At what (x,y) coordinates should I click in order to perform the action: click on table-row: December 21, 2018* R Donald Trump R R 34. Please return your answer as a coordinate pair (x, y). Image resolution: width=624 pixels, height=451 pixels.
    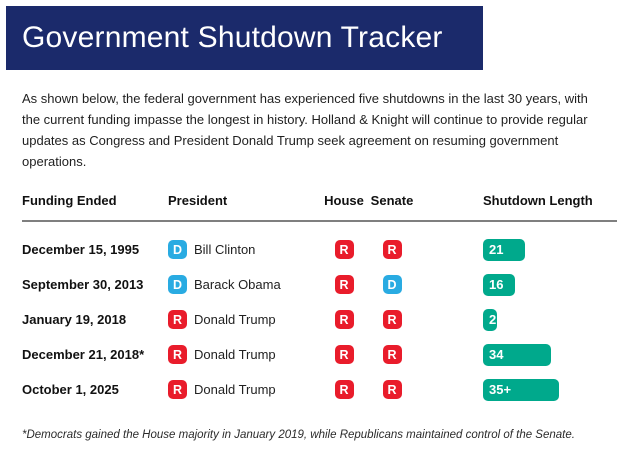
    Looking at the image, I should click on (312, 354).